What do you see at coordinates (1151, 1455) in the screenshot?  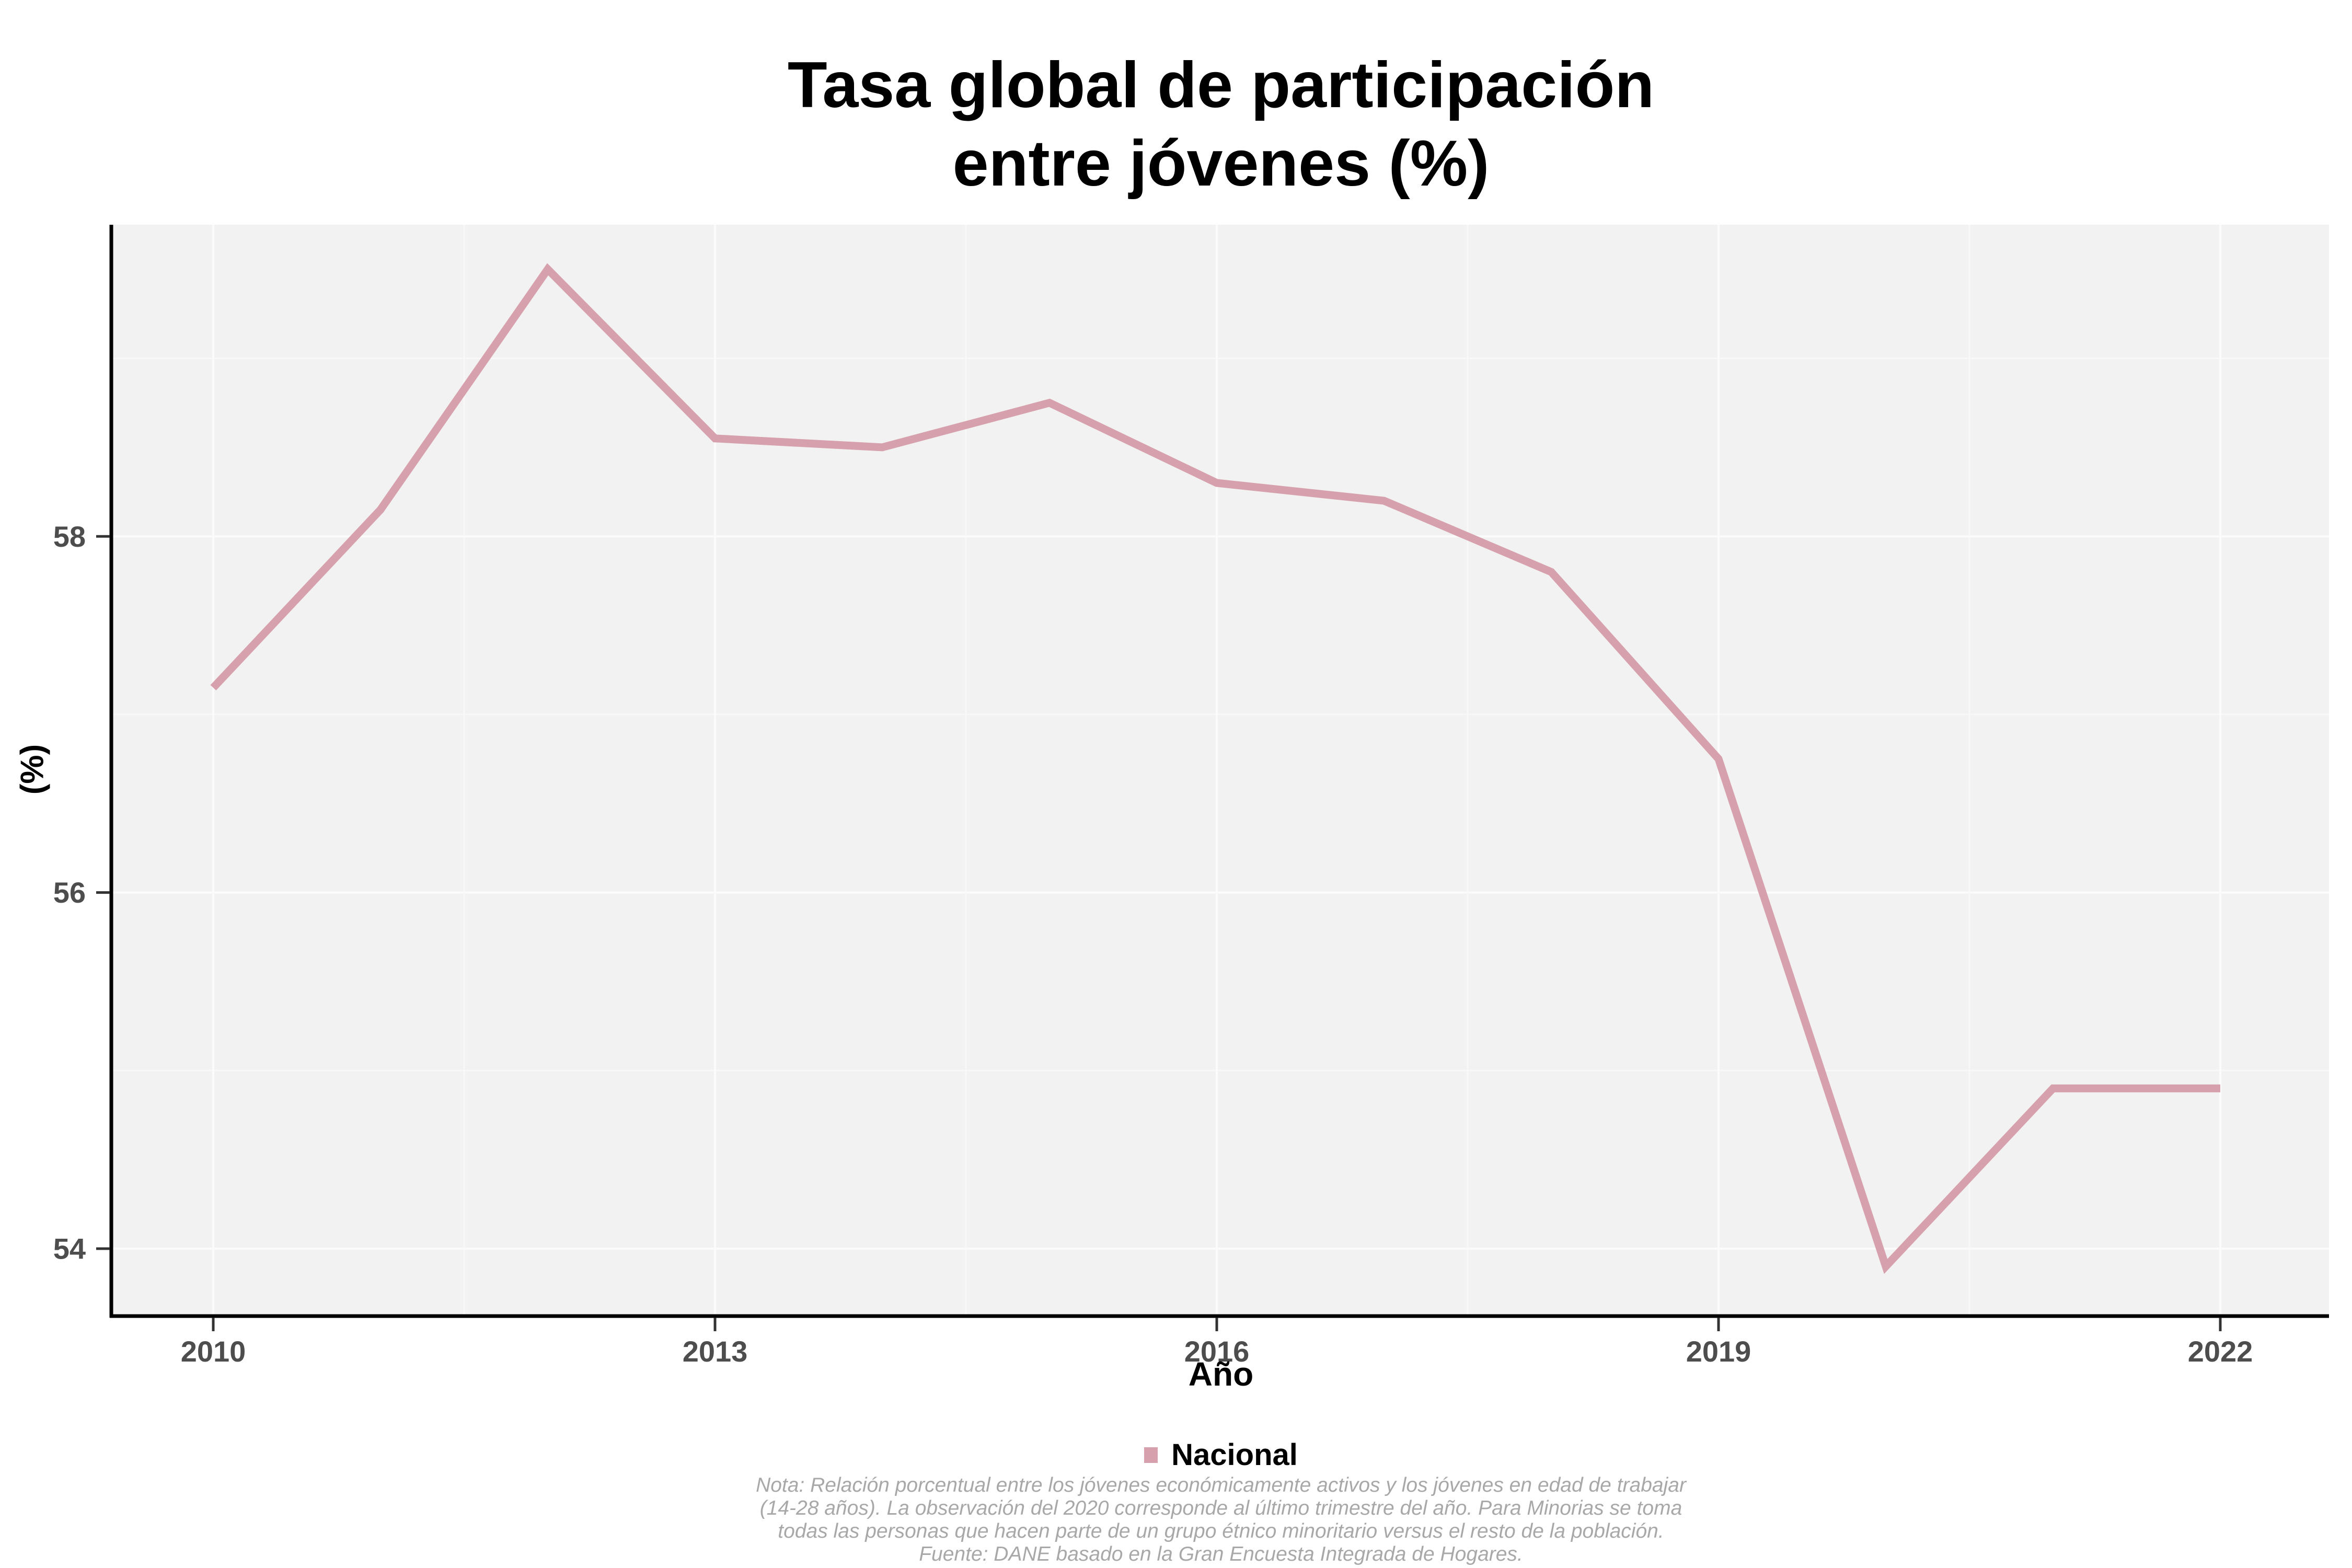 I see `legend-marker-square-icon` at bounding box center [1151, 1455].